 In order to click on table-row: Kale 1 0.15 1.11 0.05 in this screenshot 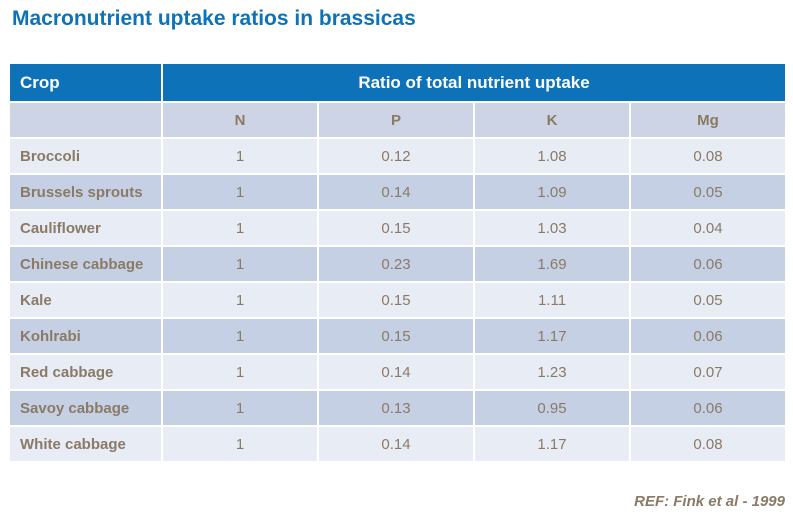, I will do `click(398, 300)`.